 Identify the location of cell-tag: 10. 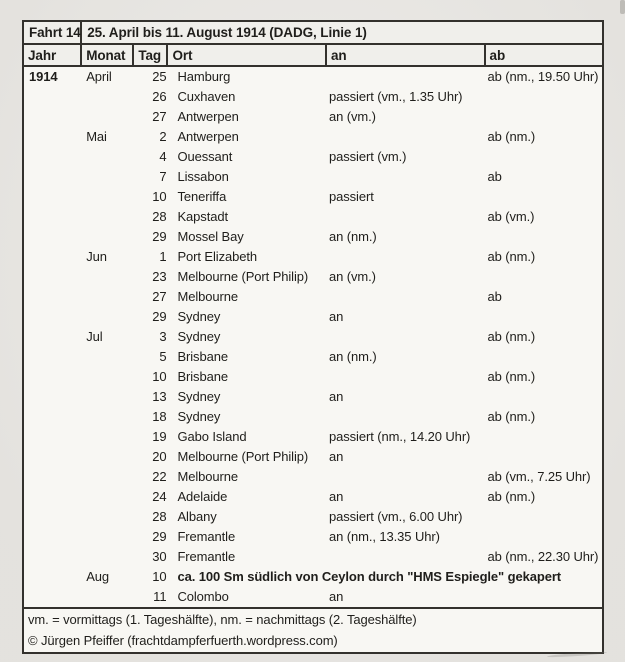
(159, 376).